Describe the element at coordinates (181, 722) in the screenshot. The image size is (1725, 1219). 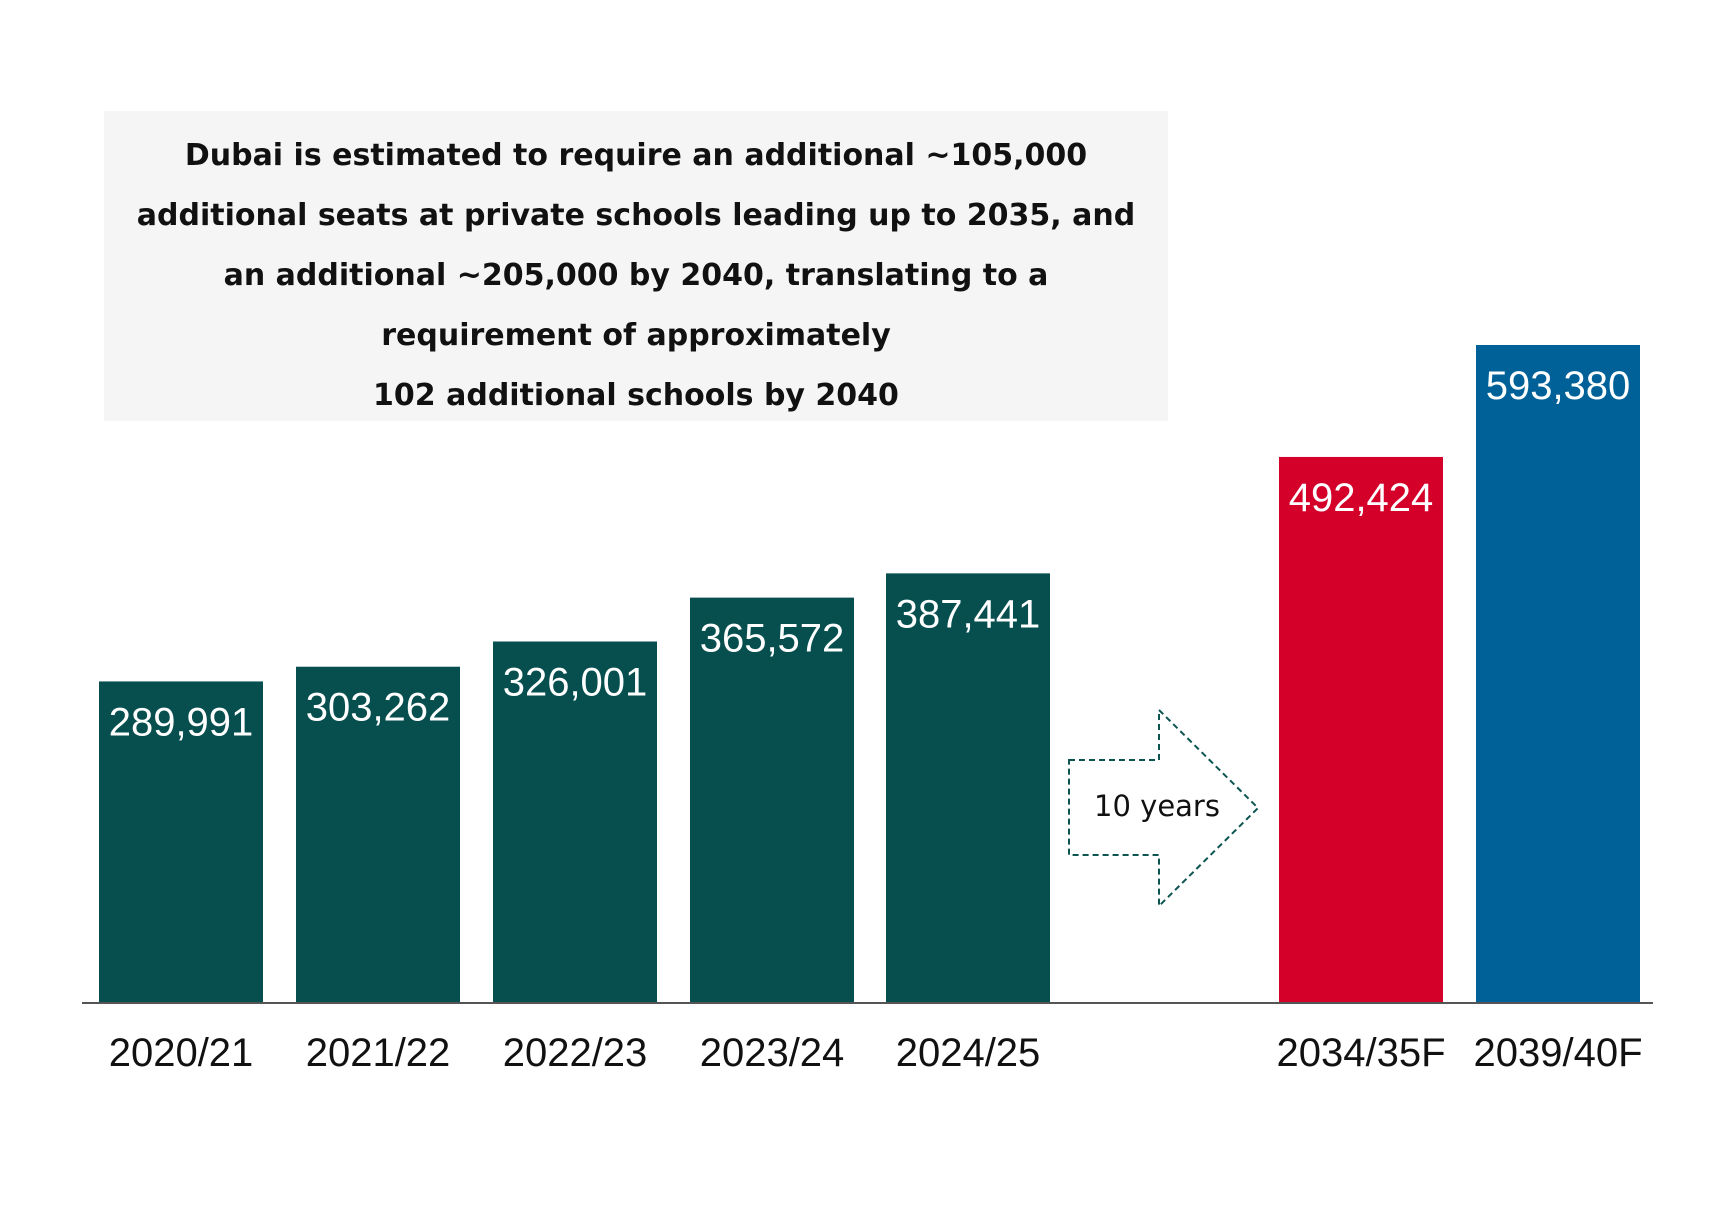
I see `bar-value-label: 289,991` at that location.